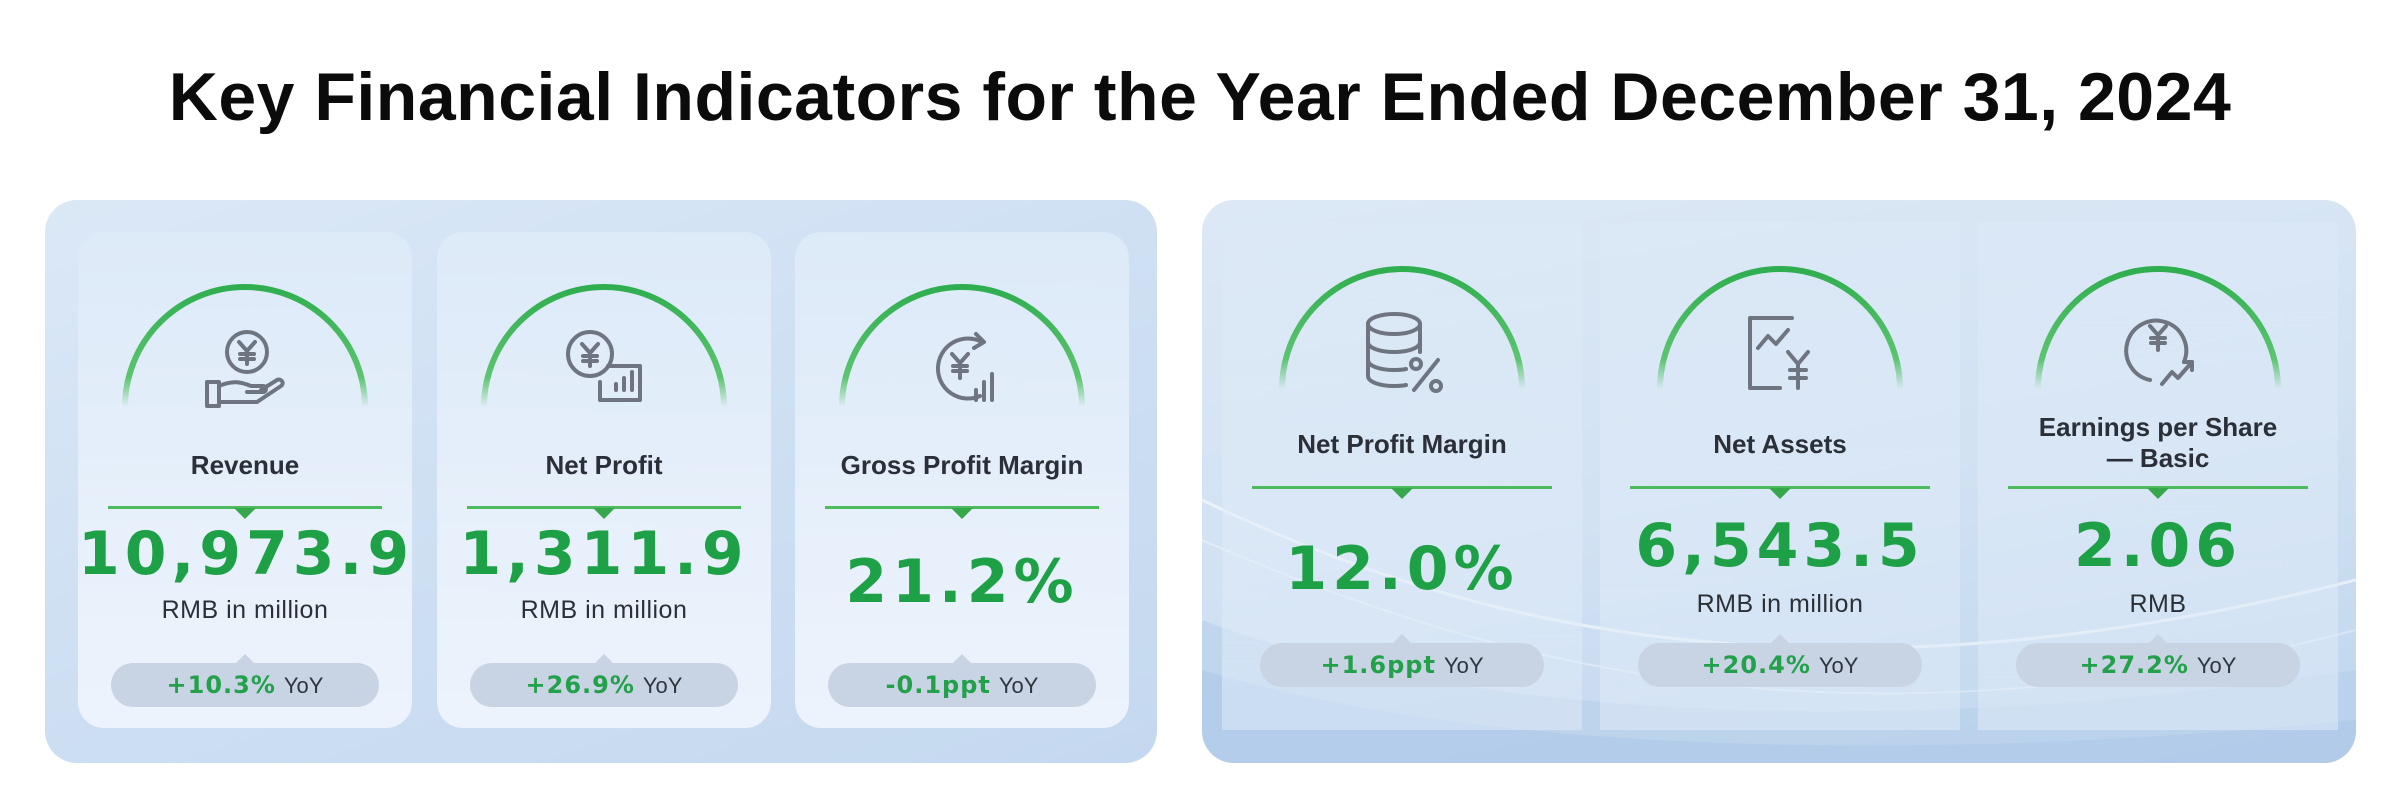  Describe the element at coordinates (221, 685) in the screenshot. I see `yoy-change-value: +10.3%` at that location.